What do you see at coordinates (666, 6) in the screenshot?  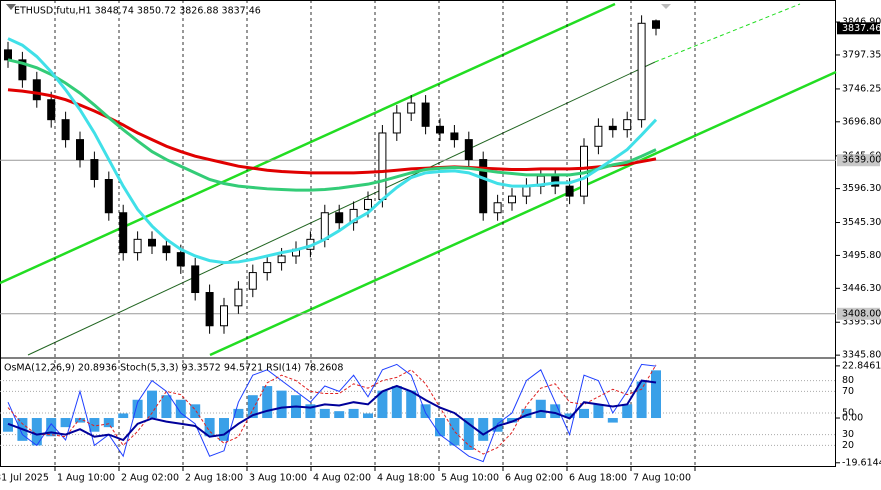 I see `shift-marker` at bounding box center [666, 6].